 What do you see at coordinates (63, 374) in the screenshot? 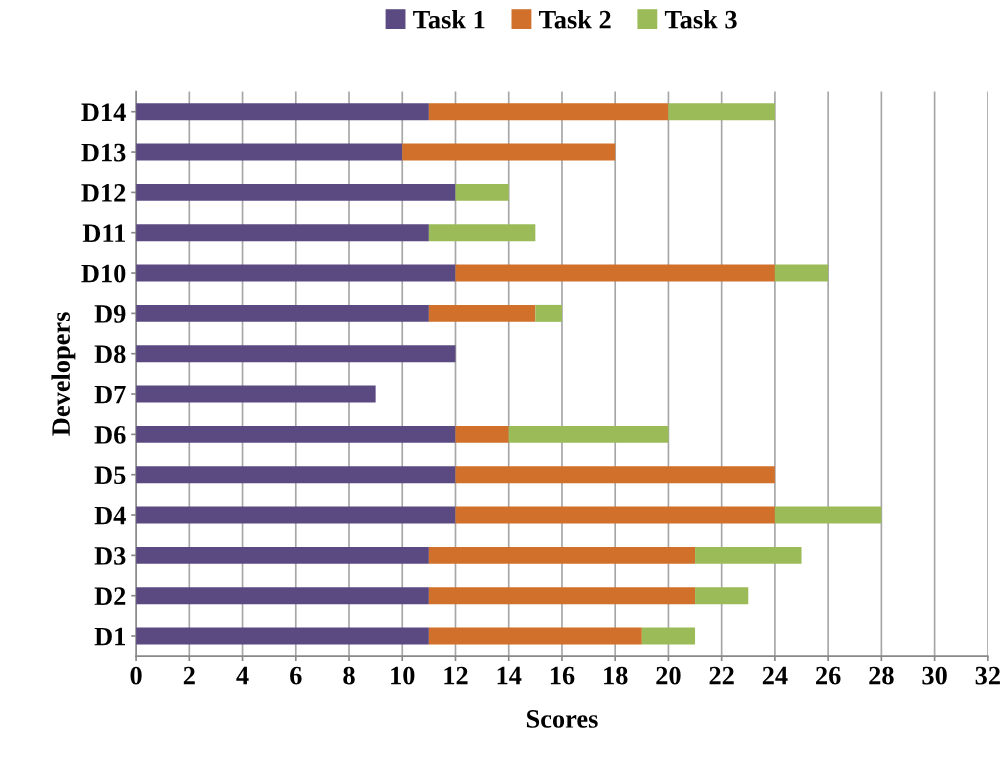
I see `y-axis-title: Developers` at bounding box center [63, 374].